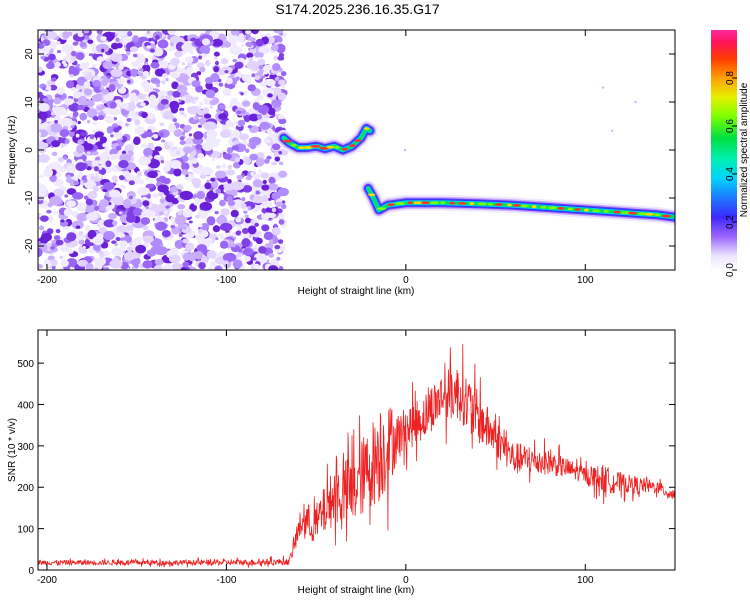 This screenshot has height=600, width=750. What do you see at coordinates (47, 580) in the screenshot?
I see `snr-xtick-label: -200` at bounding box center [47, 580].